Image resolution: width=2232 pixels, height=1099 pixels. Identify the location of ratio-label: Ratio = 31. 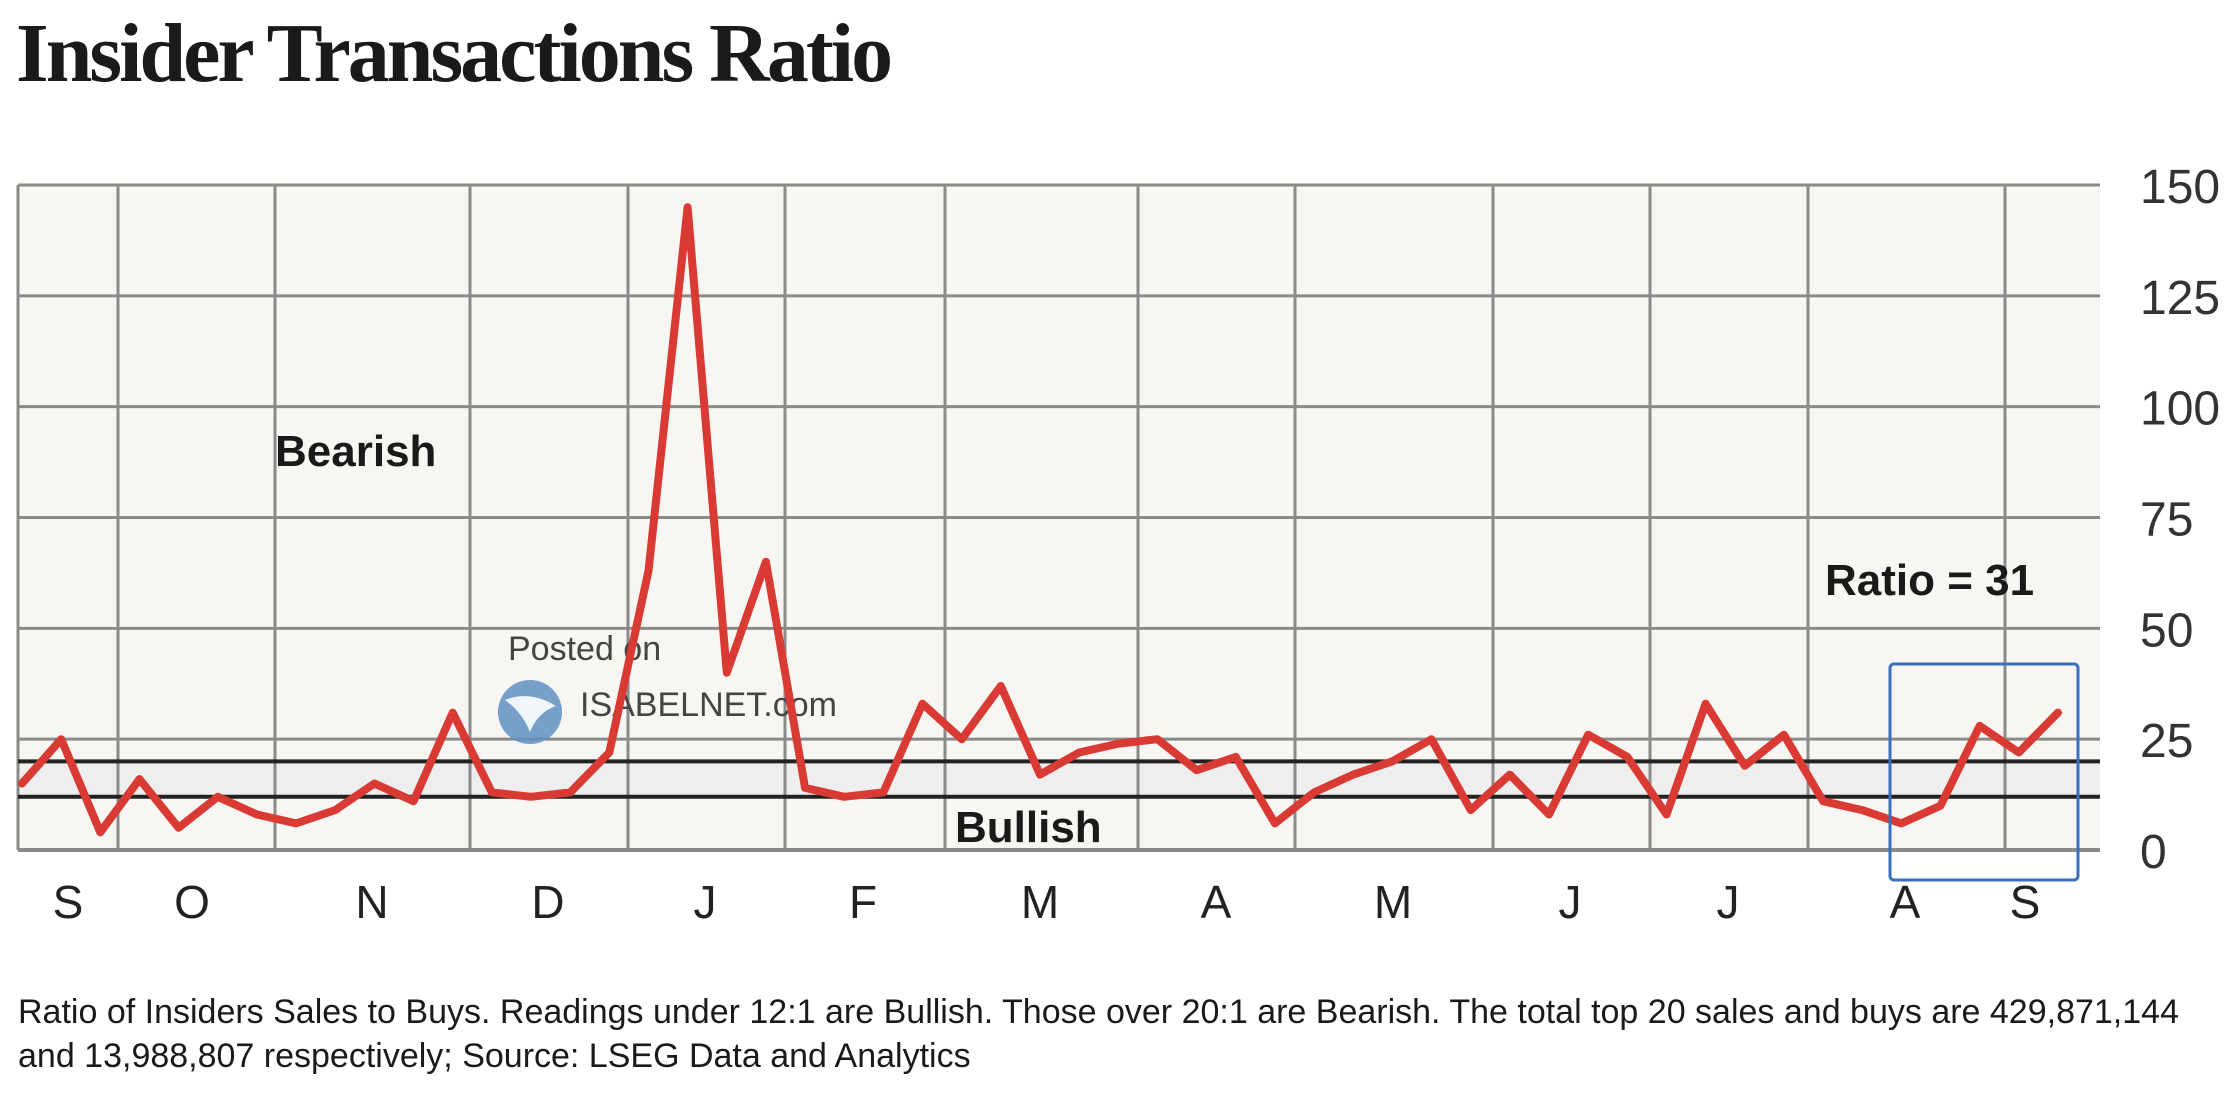
(1929, 580).